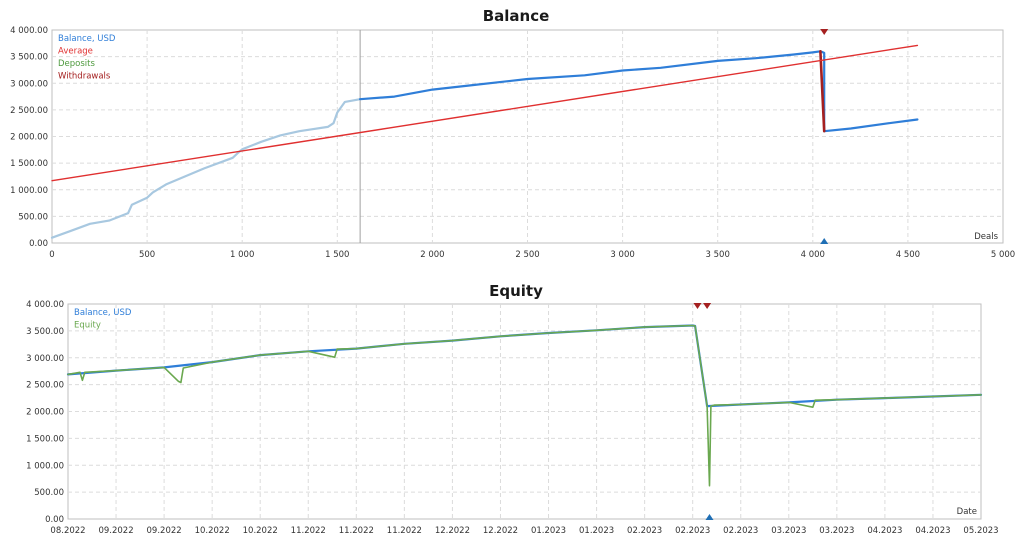  What do you see at coordinates (813, 255) in the screenshot?
I see `x-tick-label: 4 000` at bounding box center [813, 255].